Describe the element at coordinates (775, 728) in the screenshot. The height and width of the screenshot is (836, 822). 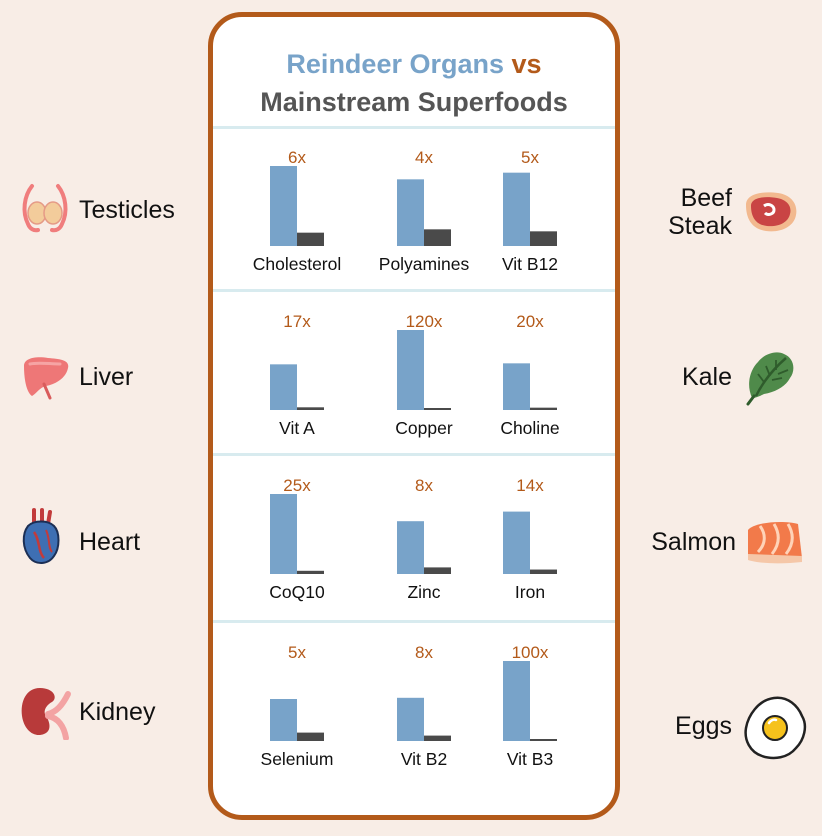
I see `egg-icon` at that location.